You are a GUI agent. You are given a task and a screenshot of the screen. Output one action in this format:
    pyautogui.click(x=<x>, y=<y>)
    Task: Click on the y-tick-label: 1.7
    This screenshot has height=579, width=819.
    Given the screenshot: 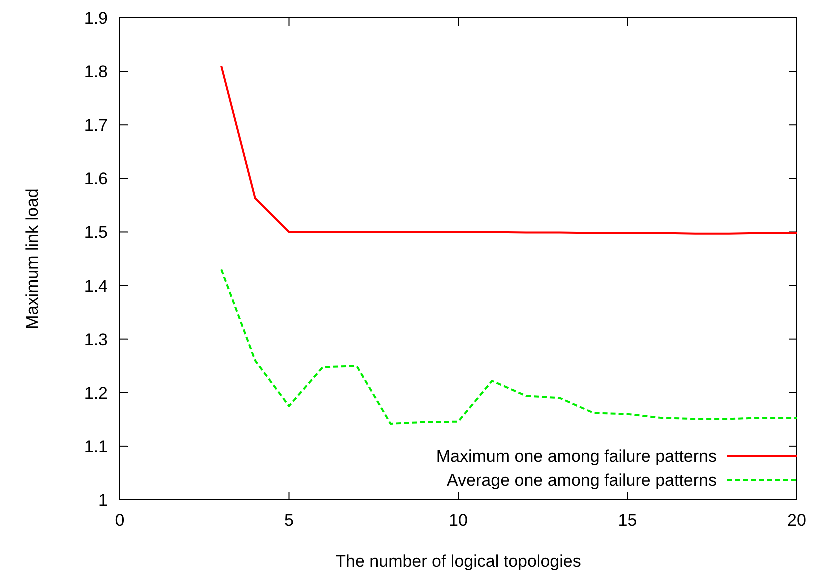 What is the action you would take?
    pyautogui.click(x=96, y=126)
    